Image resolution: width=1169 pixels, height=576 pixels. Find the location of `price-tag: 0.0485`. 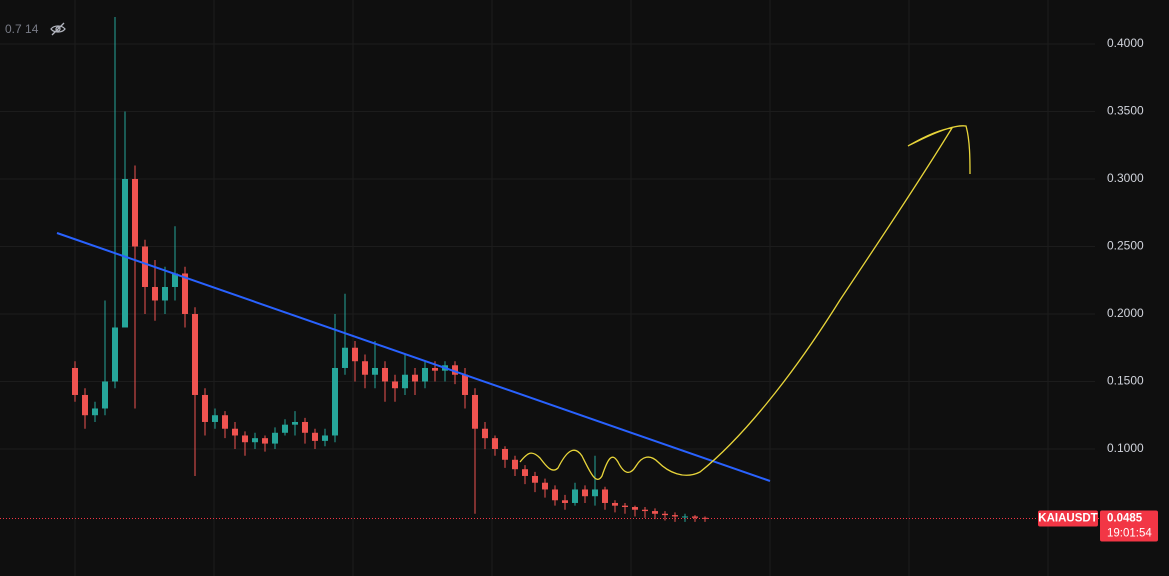

price-tag: 0.0485 is located at coordinates (1125, 519).